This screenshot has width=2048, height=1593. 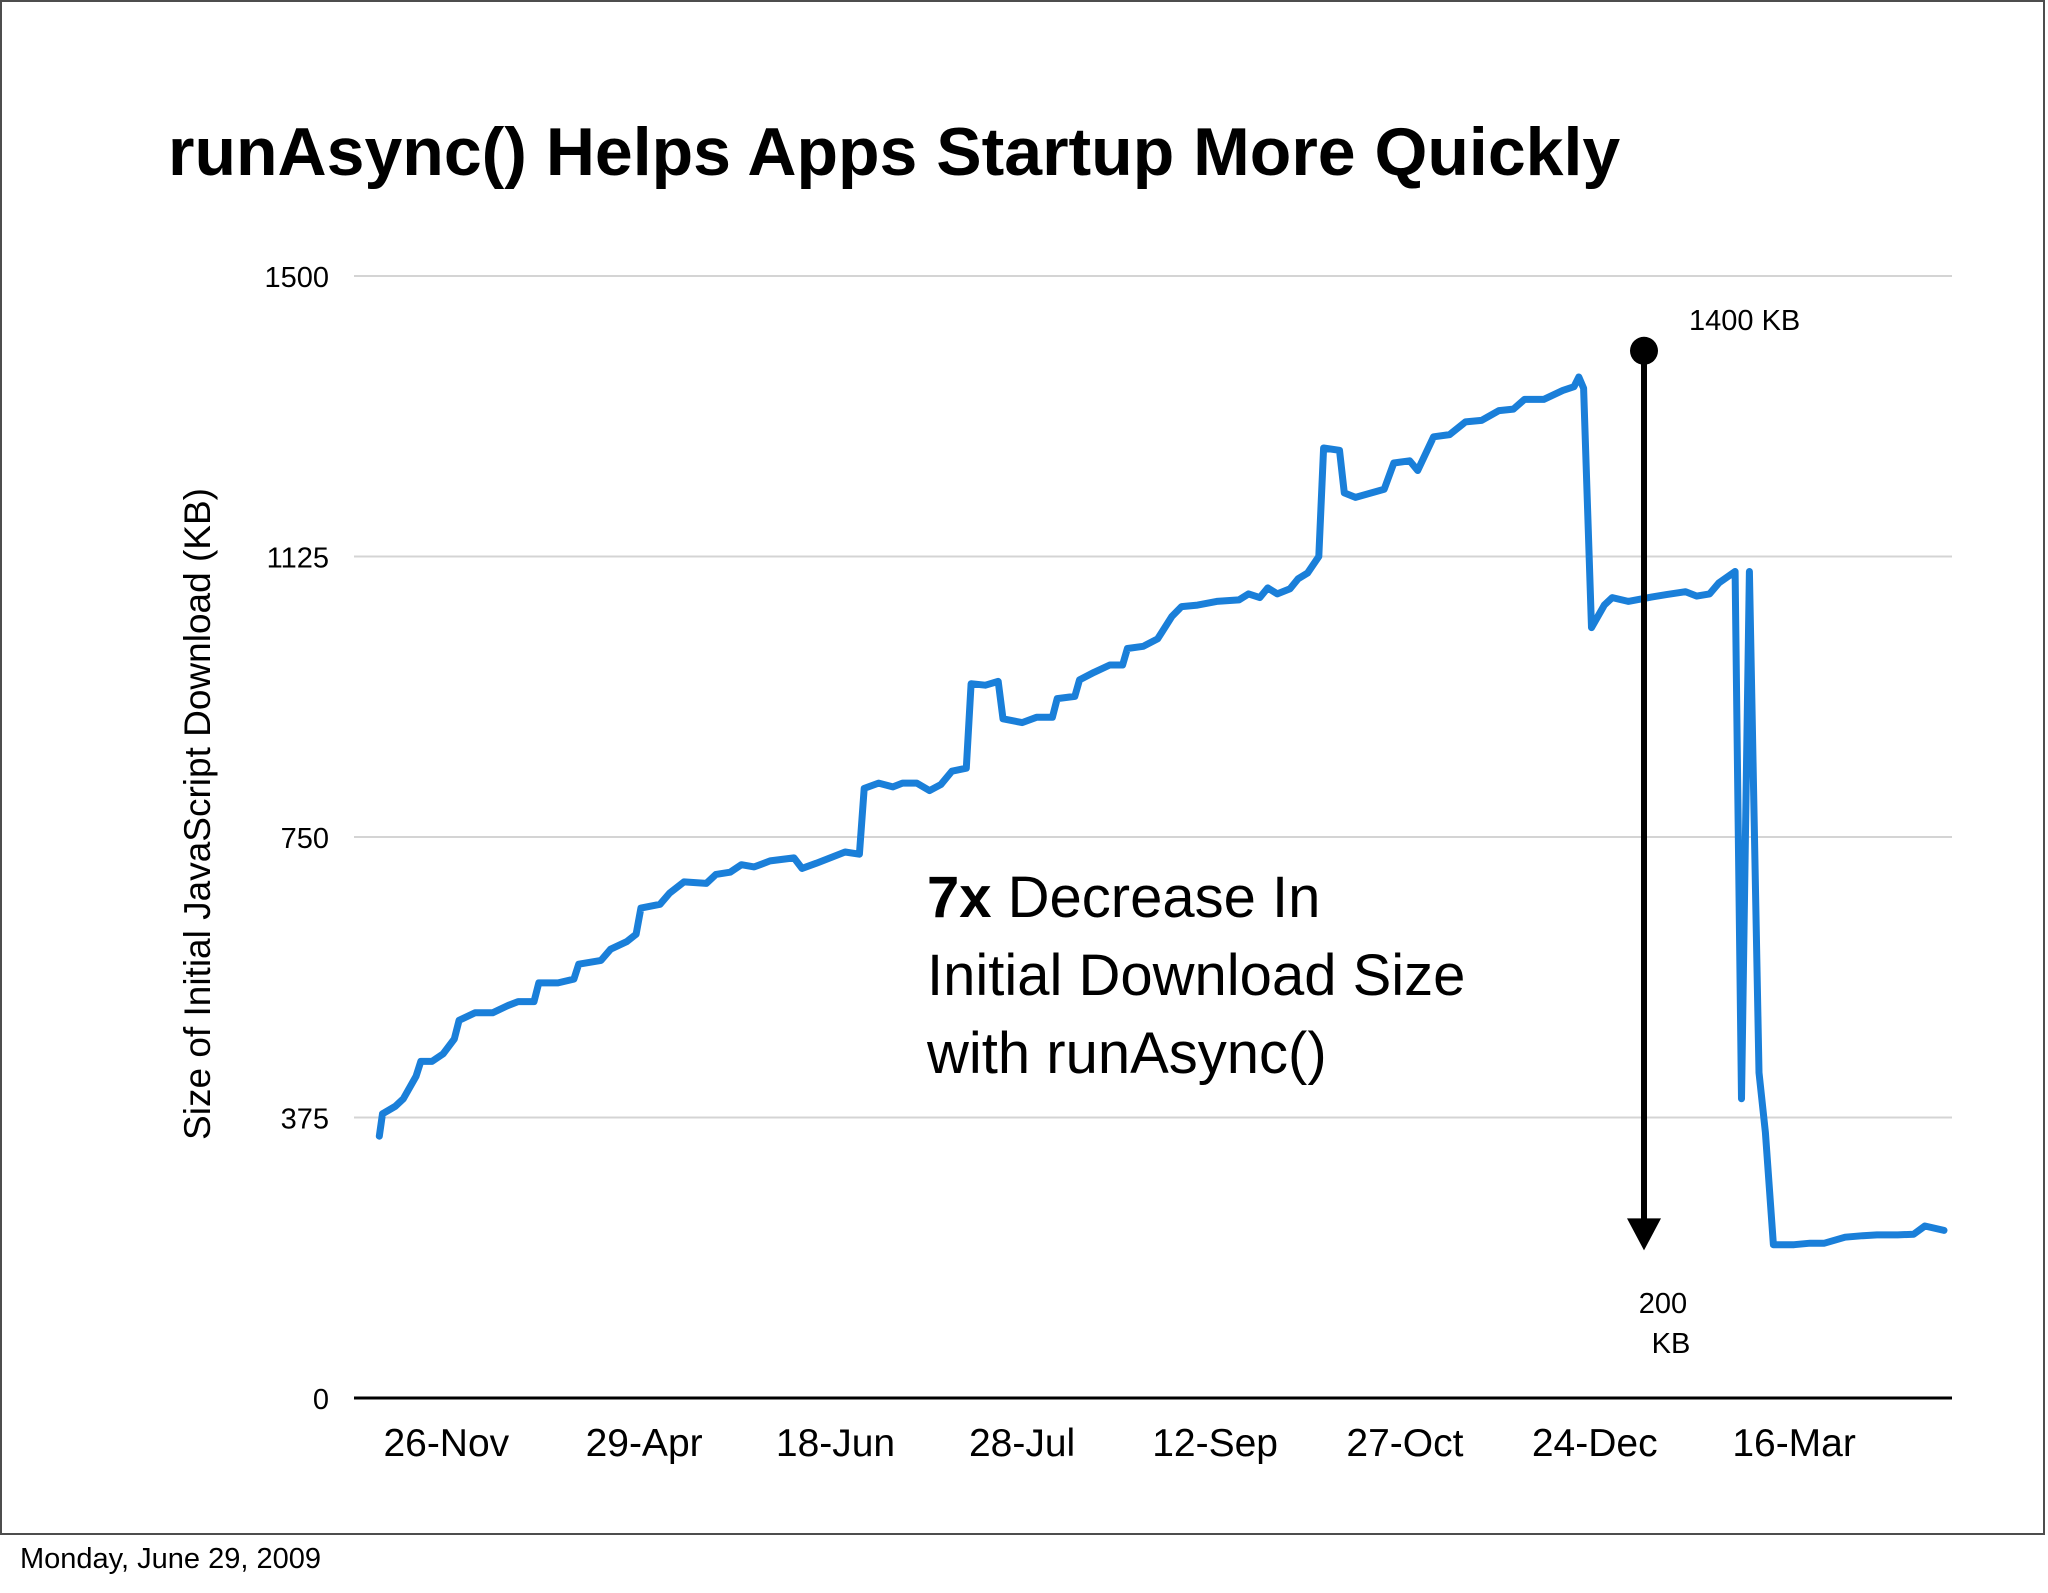 What do you see at coordinates (1404, 1443) in the screenshot?
I see `x-tick-label: 27-Oct` at bounding box center [1404, 1443].